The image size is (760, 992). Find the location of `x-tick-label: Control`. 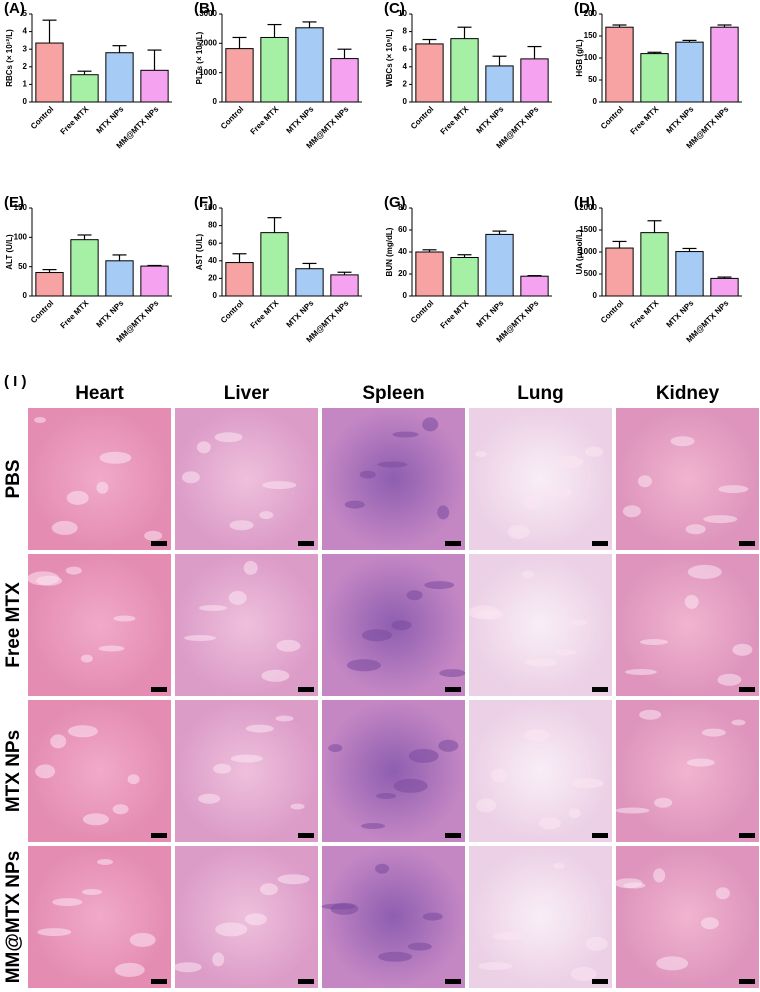

x-tick-label: Control is located at coordinates (612, 118).